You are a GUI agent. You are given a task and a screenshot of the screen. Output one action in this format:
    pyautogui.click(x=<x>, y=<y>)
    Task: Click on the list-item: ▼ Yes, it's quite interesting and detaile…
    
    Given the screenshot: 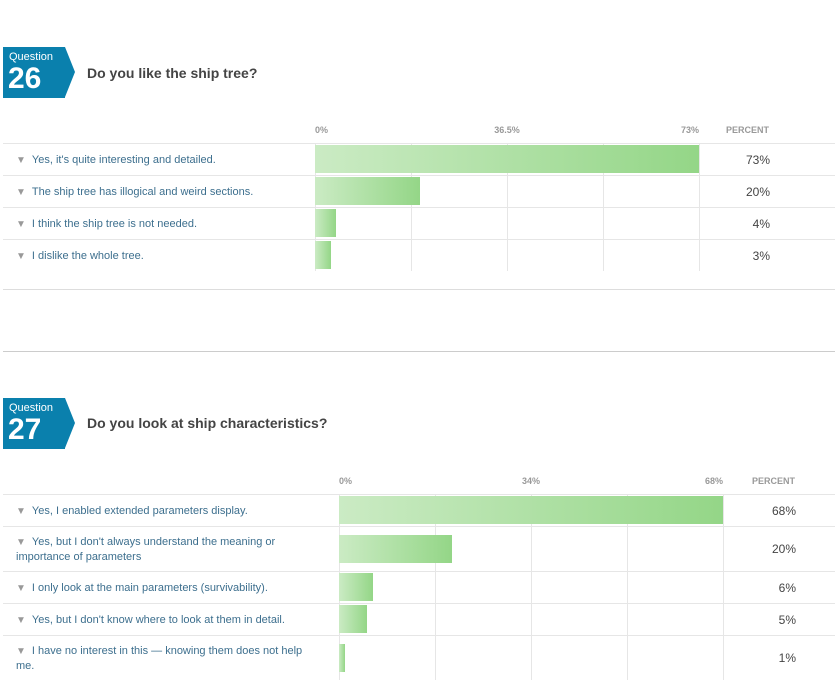 What is the action you would take?
    pyautogui.click(x=419, y=159)
    